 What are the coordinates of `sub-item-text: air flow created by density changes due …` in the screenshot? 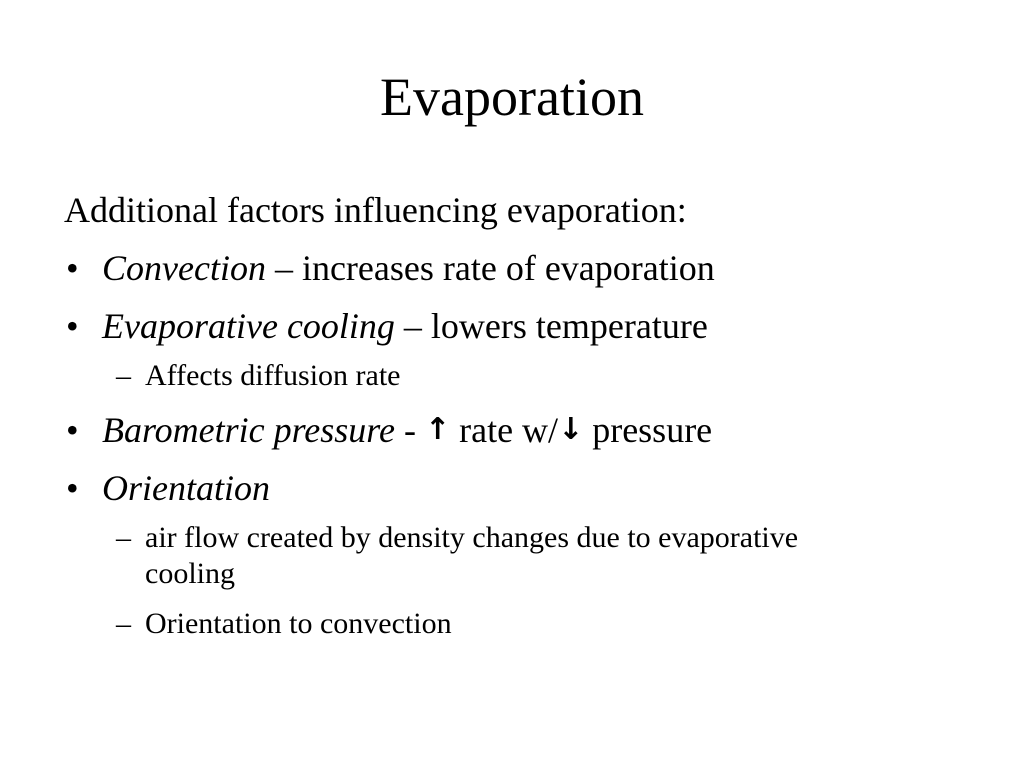 It's located at (472, 555).